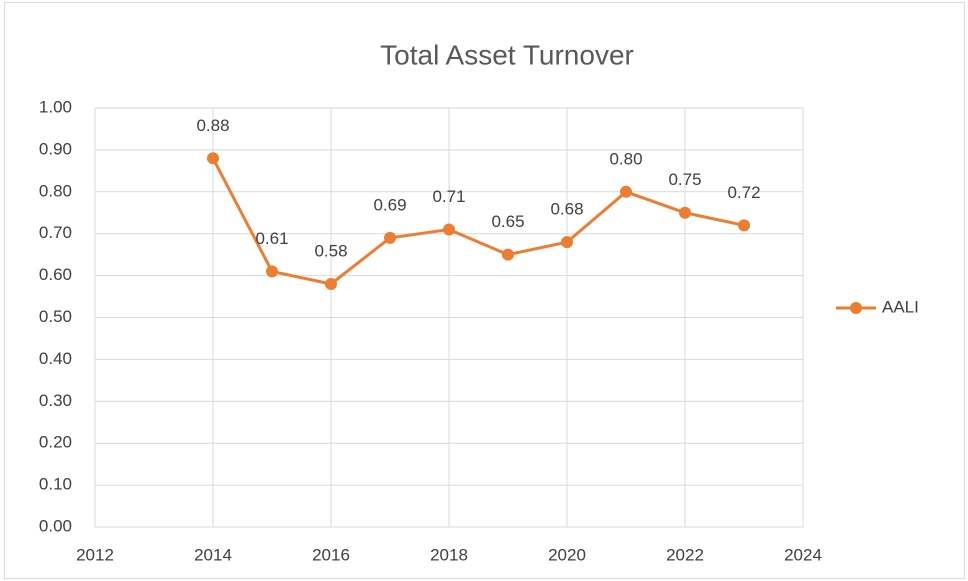  Describe the element at coordinates (55, 316) in the screenshot. I see `y-tick-label: 0.50` at that location.